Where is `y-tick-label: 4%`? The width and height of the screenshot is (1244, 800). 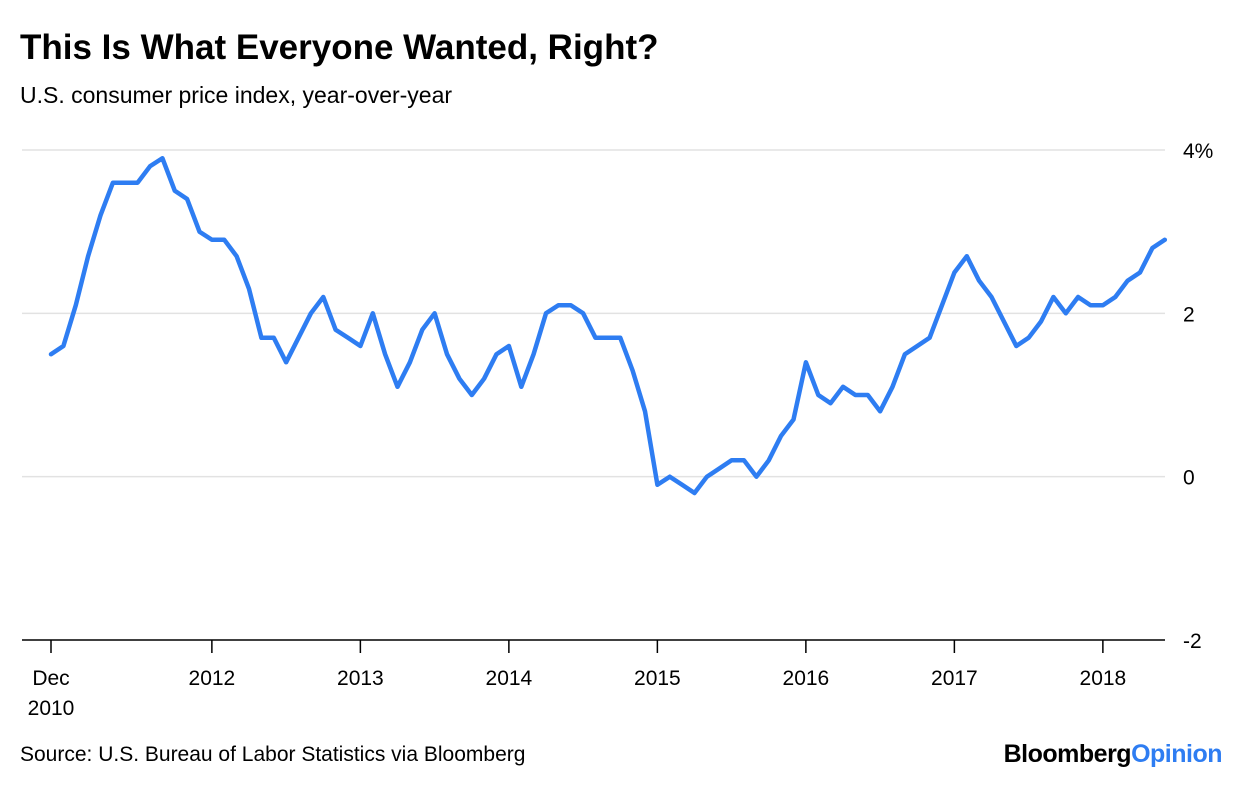 y-tick-label: 4% is located at coordinates (1198, 151).